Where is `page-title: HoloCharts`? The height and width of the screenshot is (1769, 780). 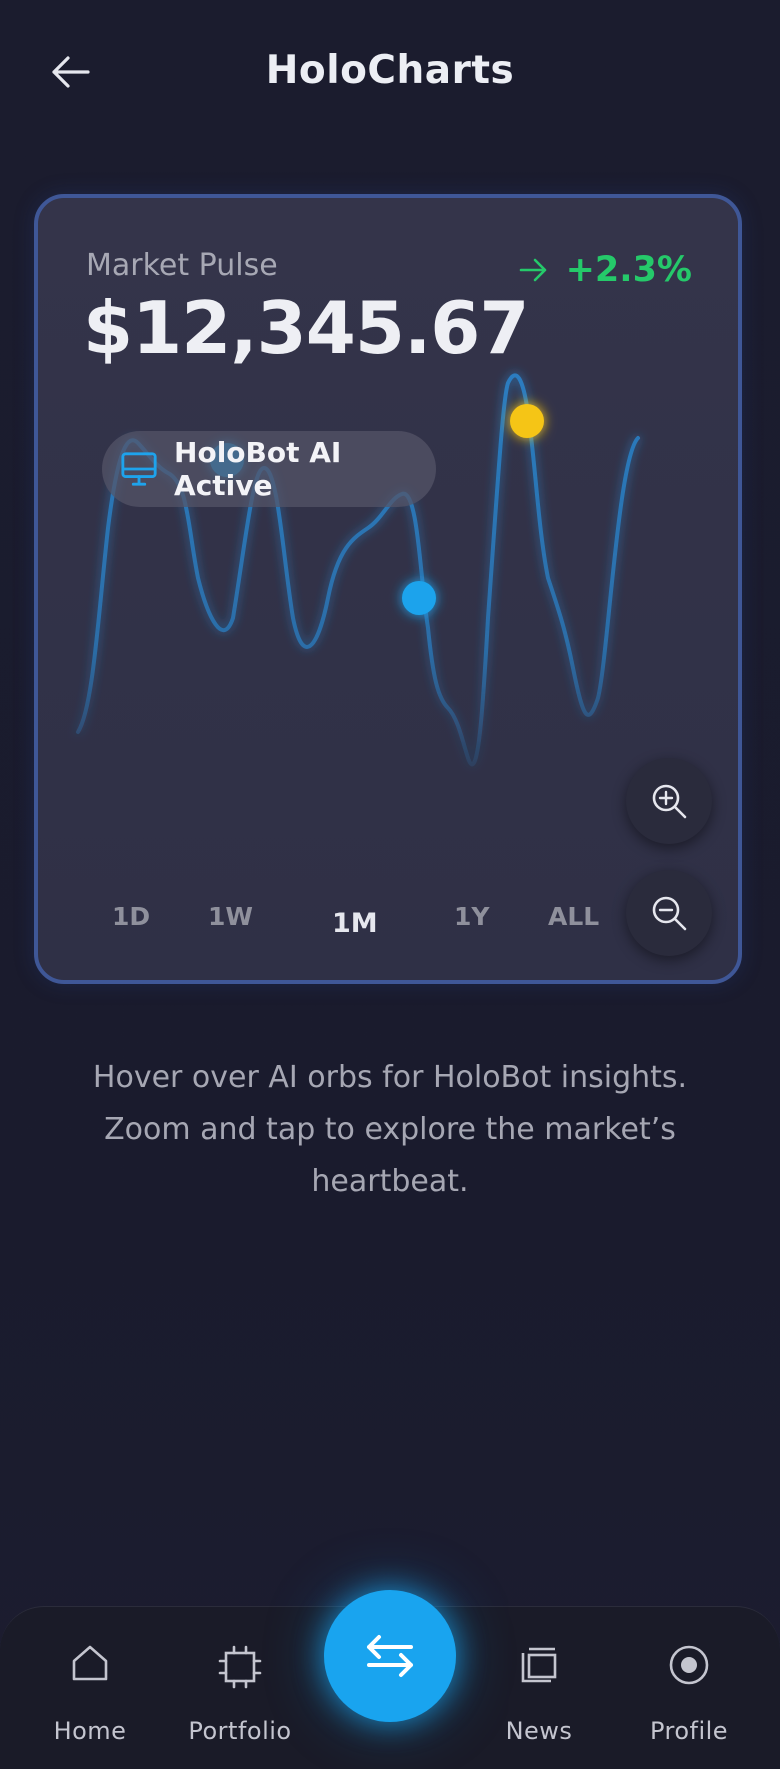
page-title: HoloCharts is located at coordinates (390, 70).